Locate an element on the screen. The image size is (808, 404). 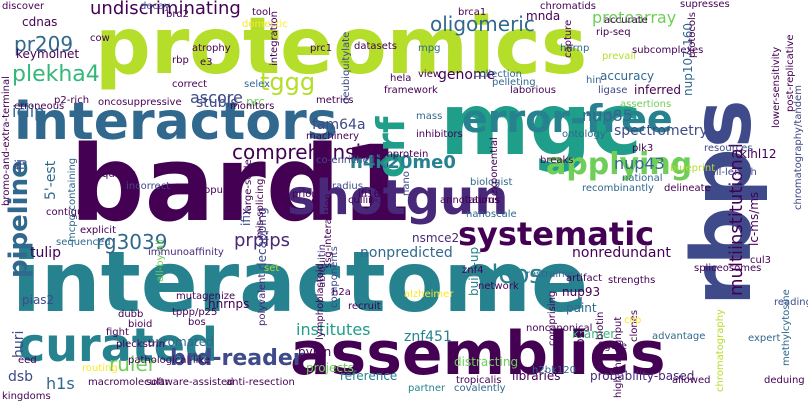
word: nano is located at coordinates (406, 183).